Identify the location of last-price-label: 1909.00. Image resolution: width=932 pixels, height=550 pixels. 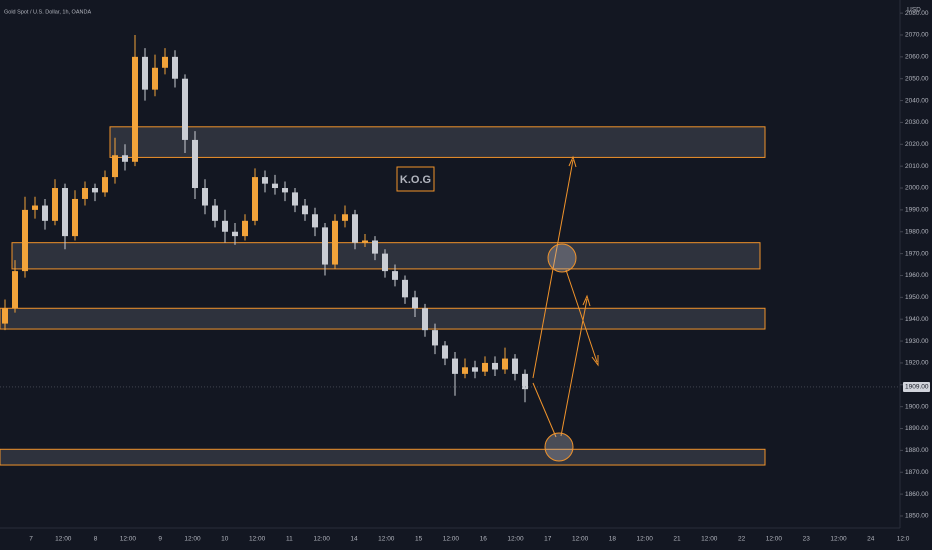
(917, 387).